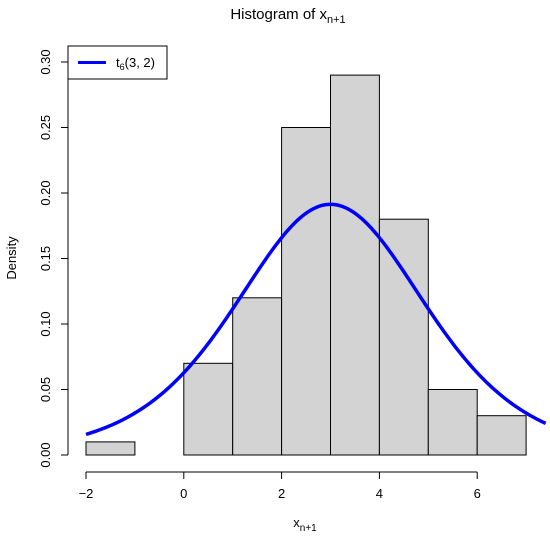 The width and height of the screenshot is (550, 539). What do you see at coordinates (53, 258) in the screenshot?
I see `y-axis: 0.00 0.05 0.10 0.15 0.20 0.25 0.30` at bounding box center [53, 258].